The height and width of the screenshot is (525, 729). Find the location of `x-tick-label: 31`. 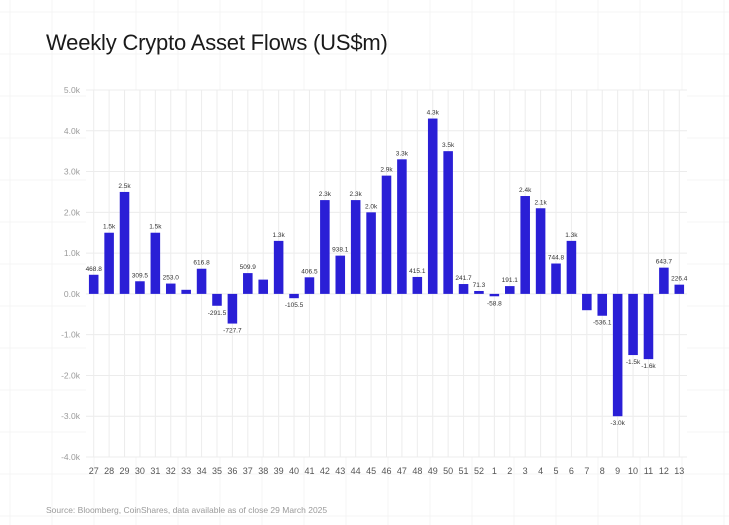

x-tick-label: 31 is located at coordinates (155, 471).